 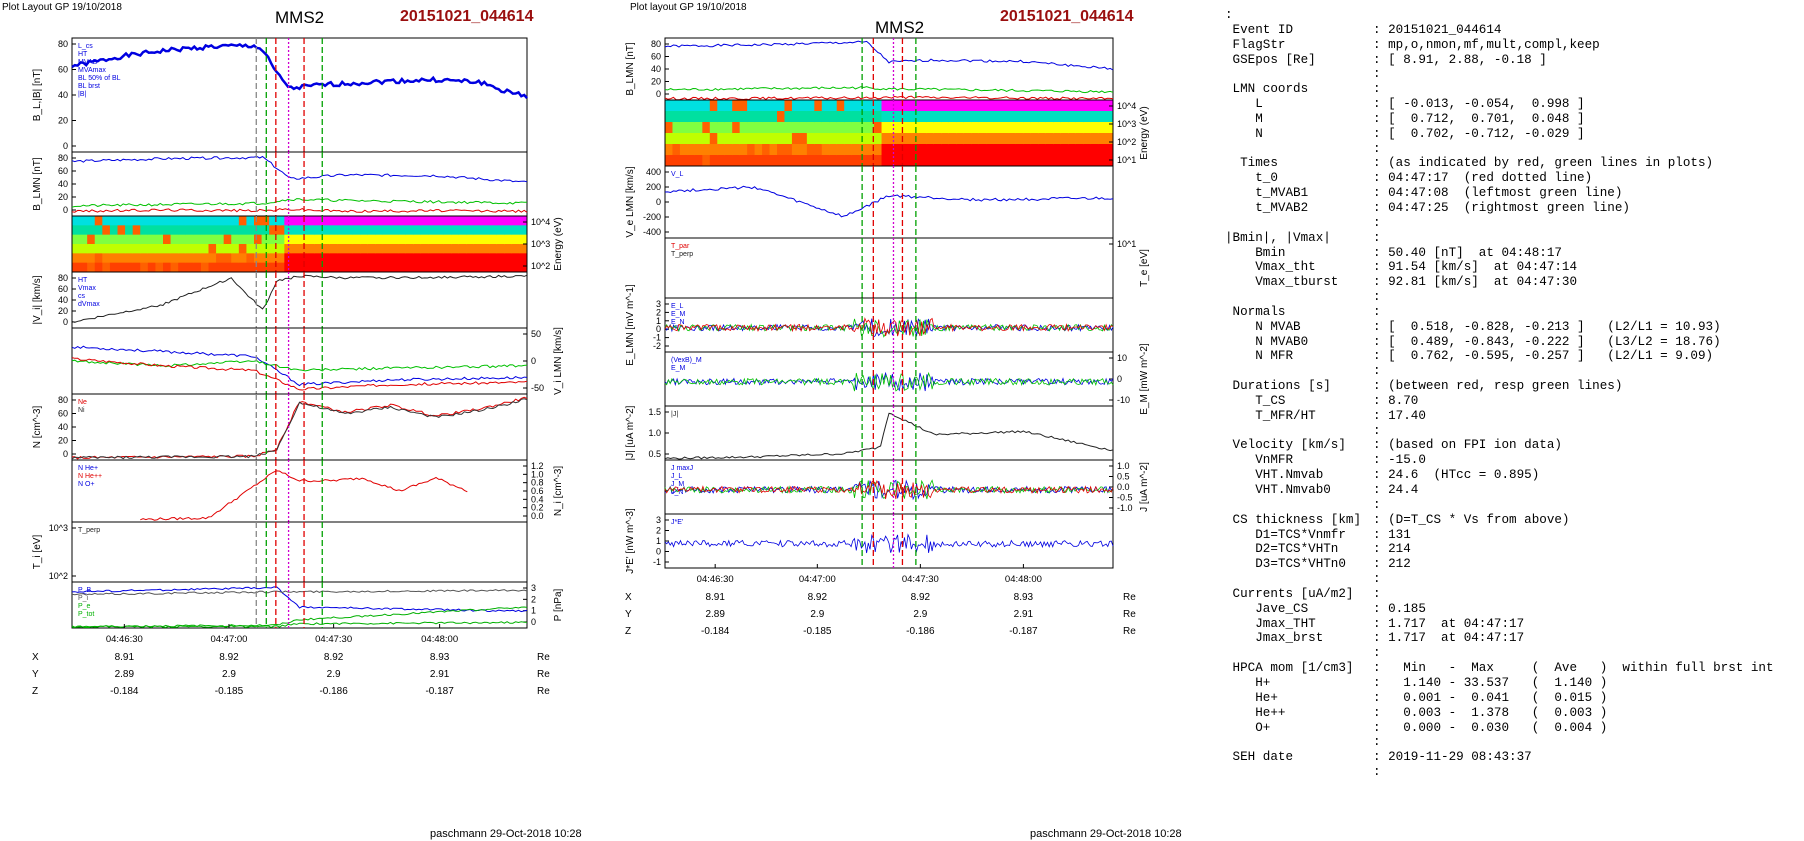 What do you see at coordinates (87, 288) in the screenshot?
I see `legend-entry: Vmax` at bounding box center [87, 288].